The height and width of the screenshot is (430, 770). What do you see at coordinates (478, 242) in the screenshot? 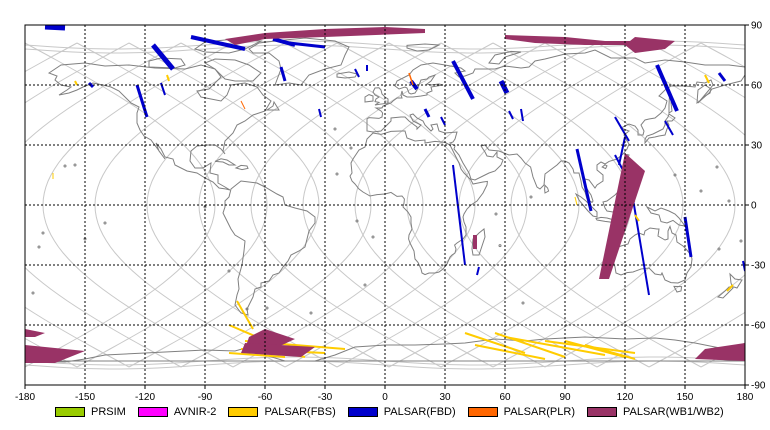
I see `madagascar-coast` at bounding box center [478, 242].